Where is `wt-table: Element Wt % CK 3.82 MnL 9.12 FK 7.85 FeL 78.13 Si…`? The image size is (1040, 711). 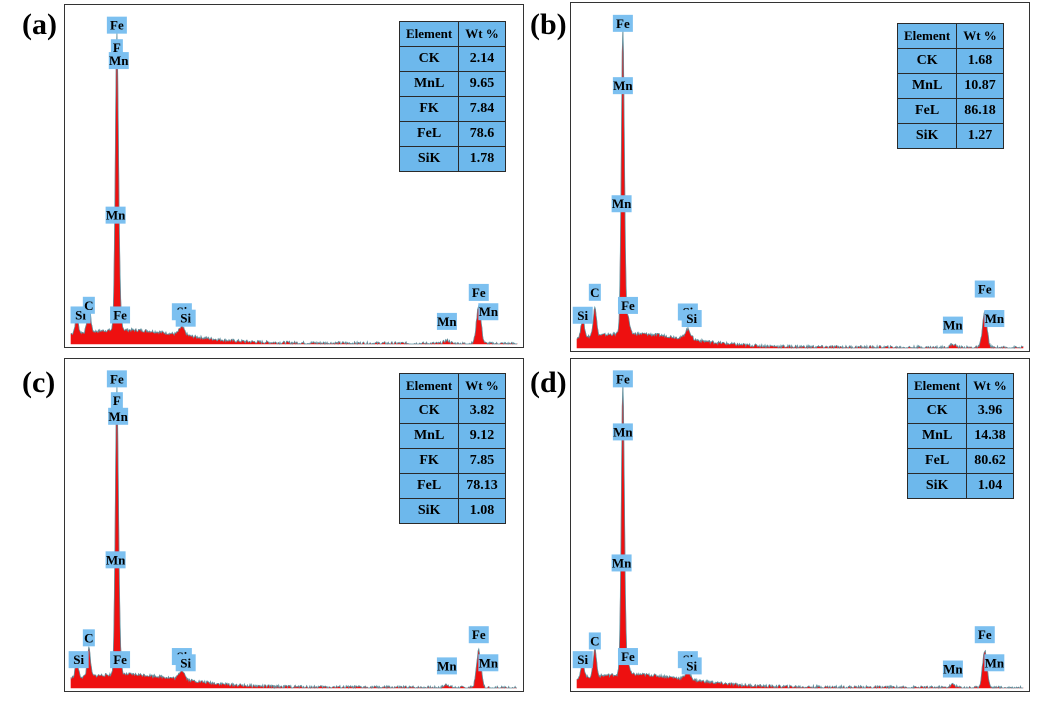 wt-table: Element Wt % CK 3.82 MnL 9.12 FK 7.85 FeL 78.13 Si… is located at coordinates (452, 448).